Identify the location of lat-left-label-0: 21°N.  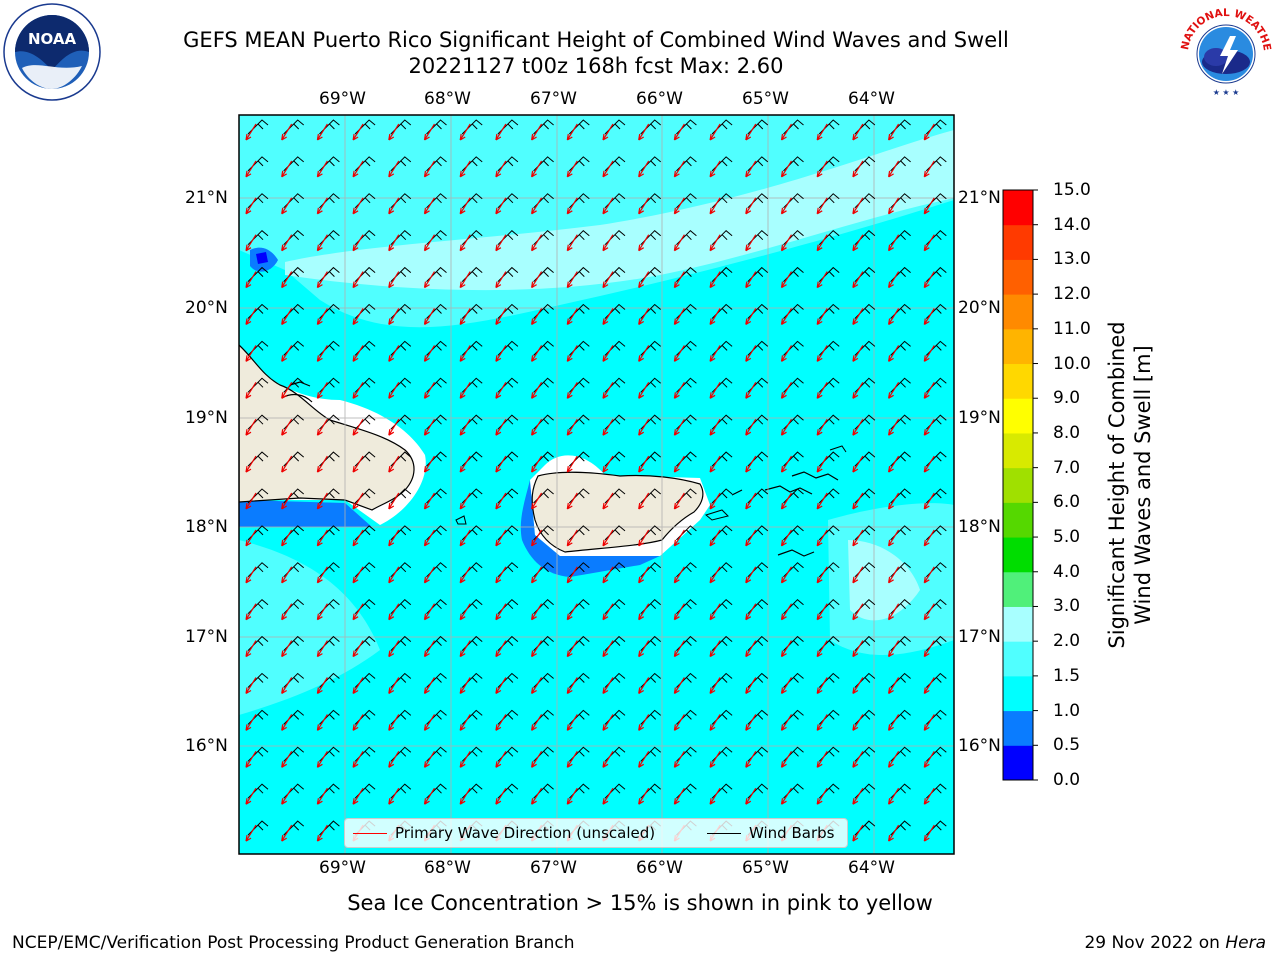
(206, 198).